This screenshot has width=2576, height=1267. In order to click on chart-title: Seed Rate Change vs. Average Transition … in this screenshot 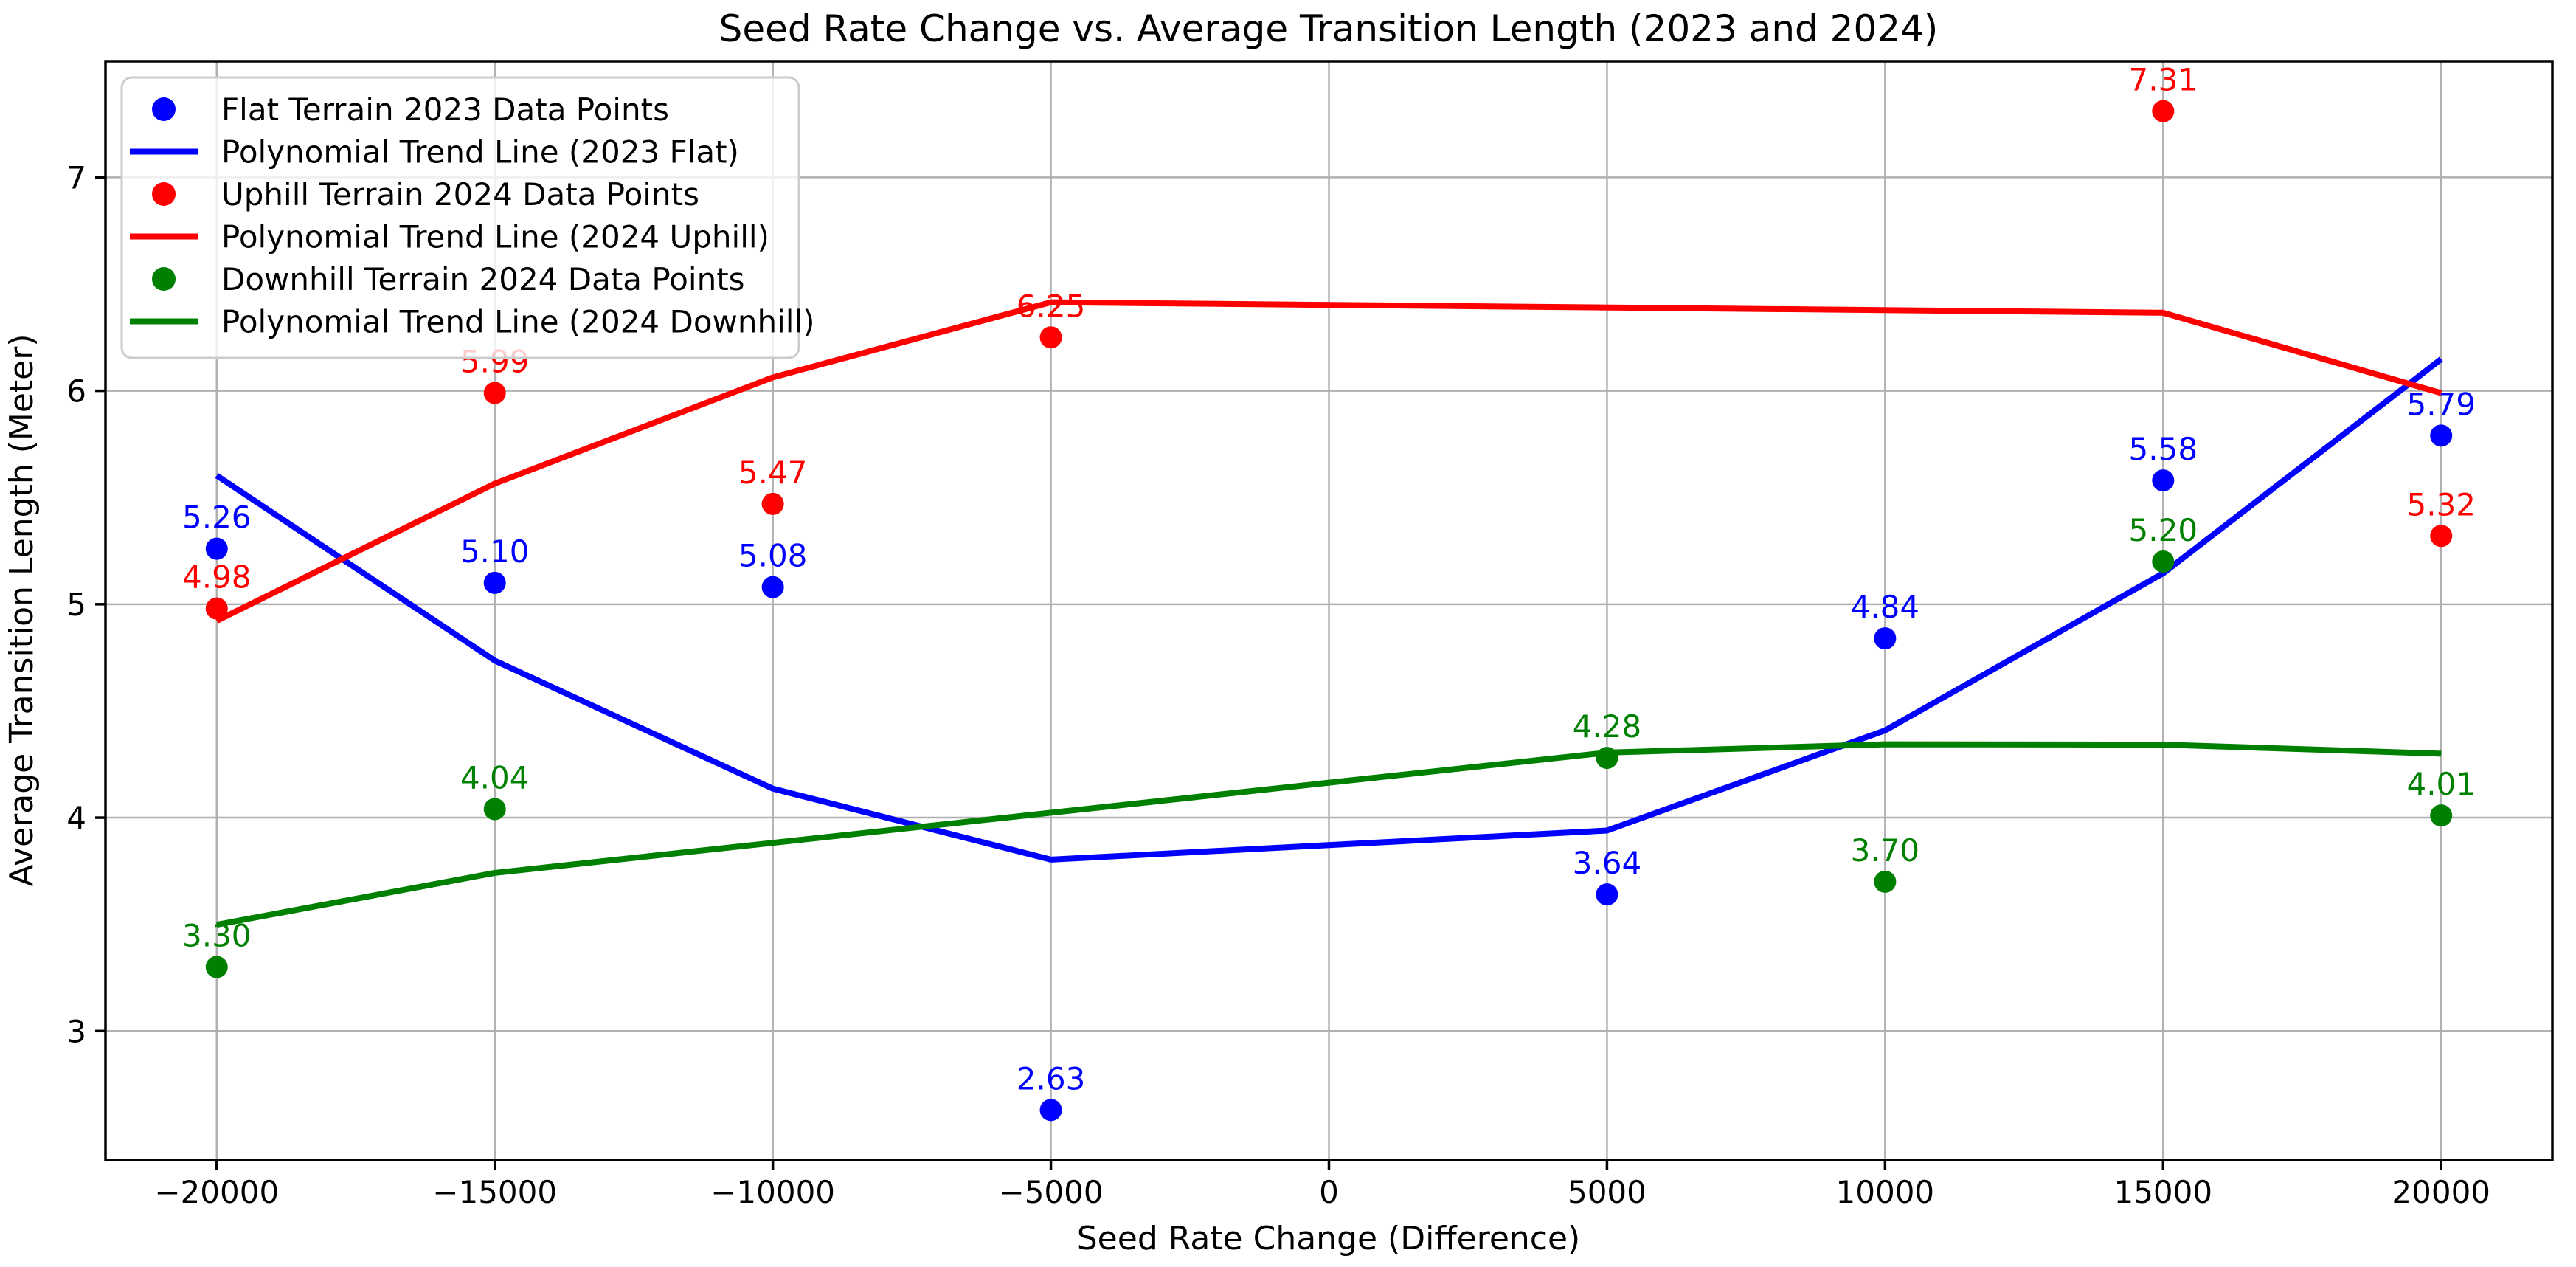, I will do `click(1329, 28)`.